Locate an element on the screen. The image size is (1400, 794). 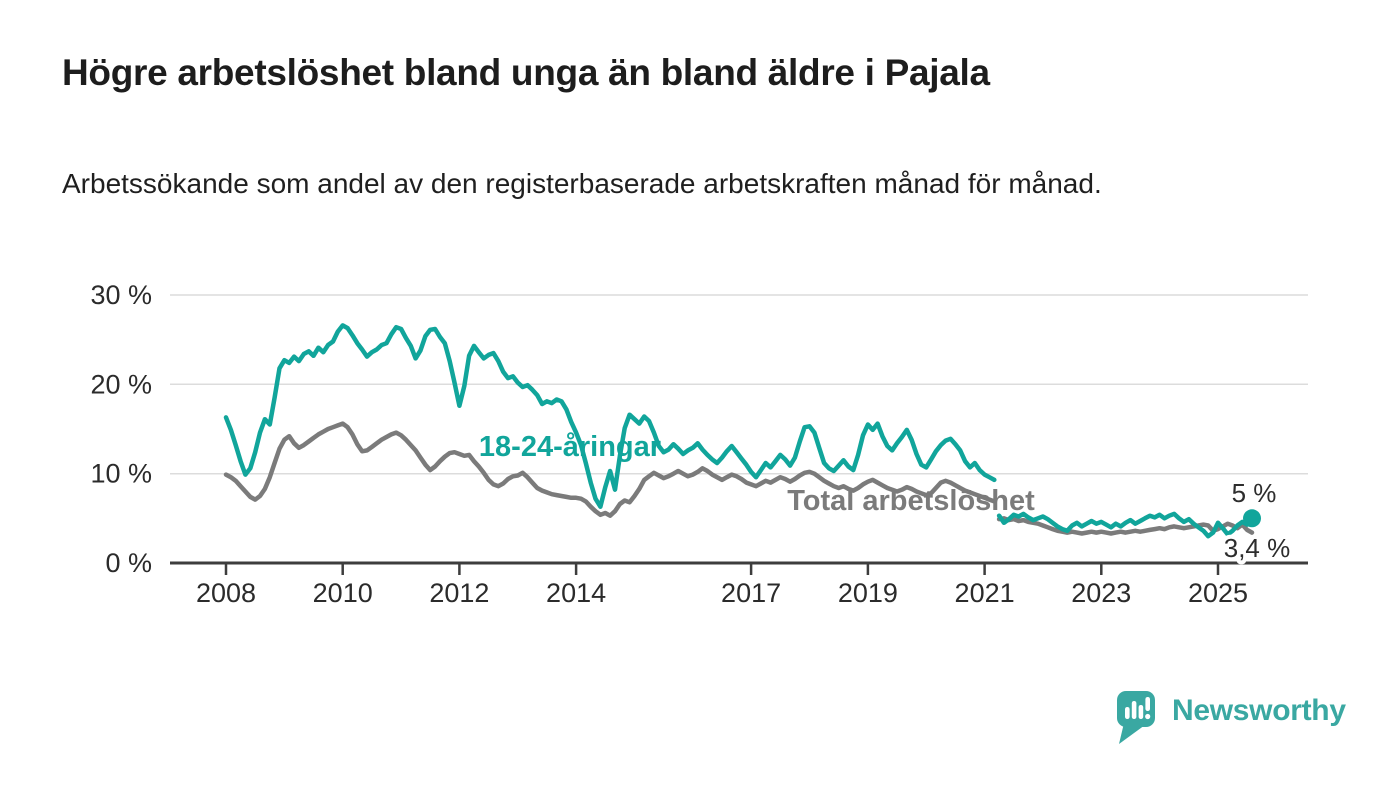
x-tick-label-2019: 2019 is located at coordinates (868, 593).